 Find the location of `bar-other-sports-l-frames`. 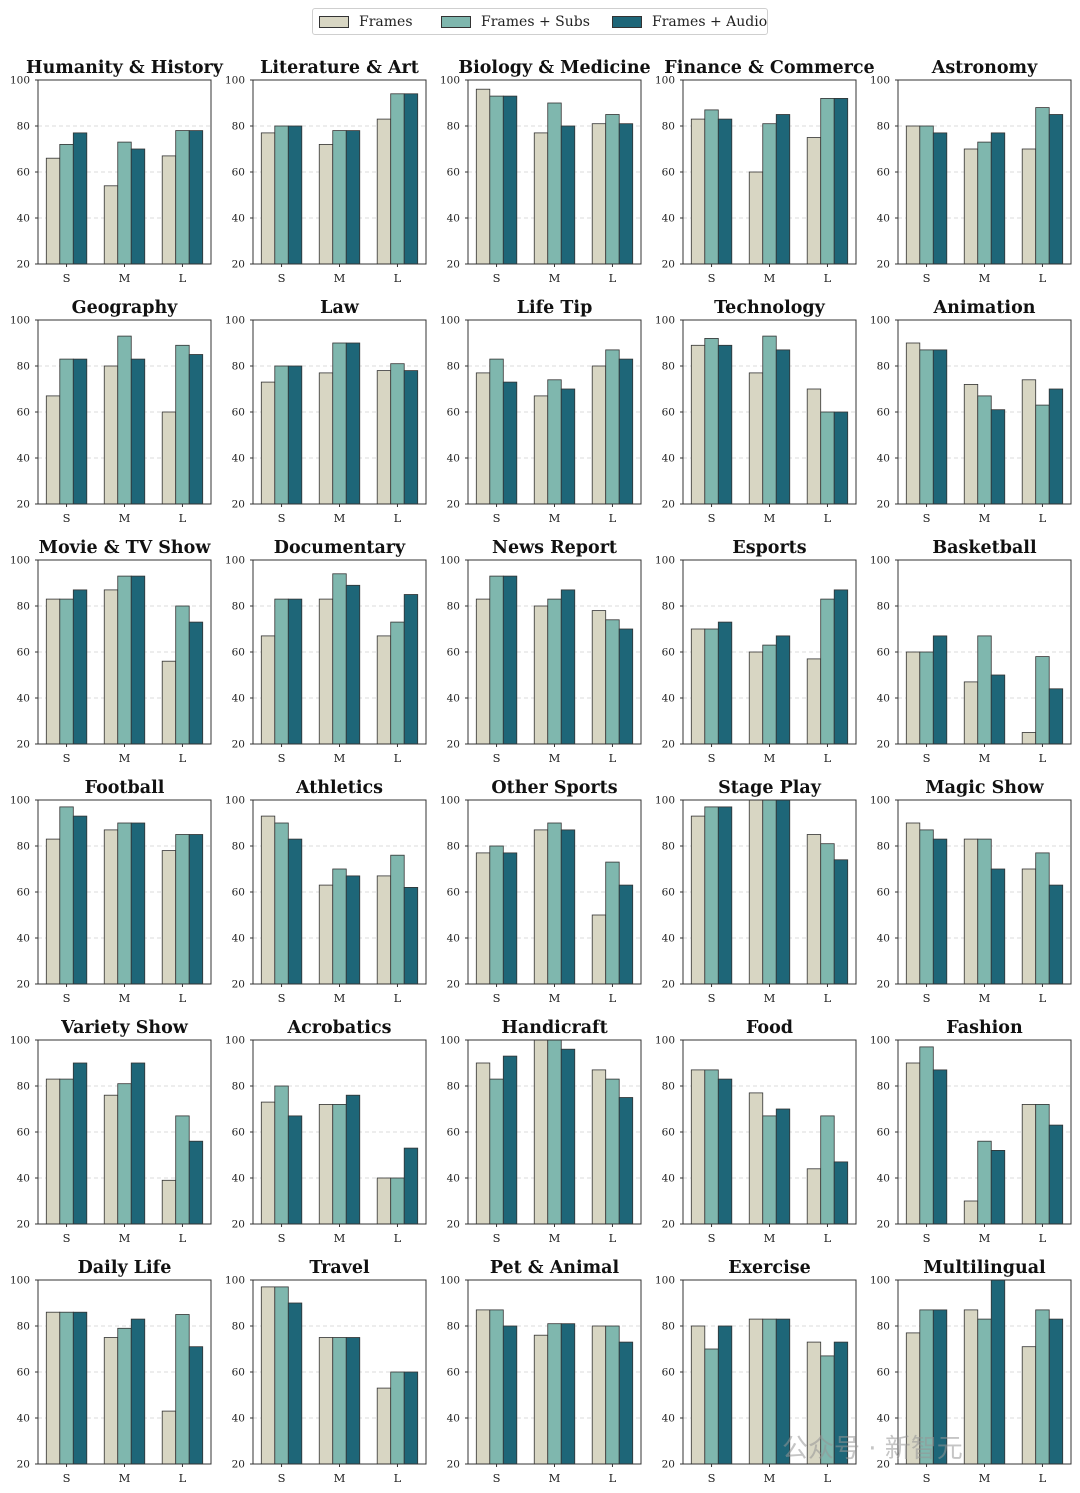

bar-other-sports-l-frames is located at coordinates (599, 949).